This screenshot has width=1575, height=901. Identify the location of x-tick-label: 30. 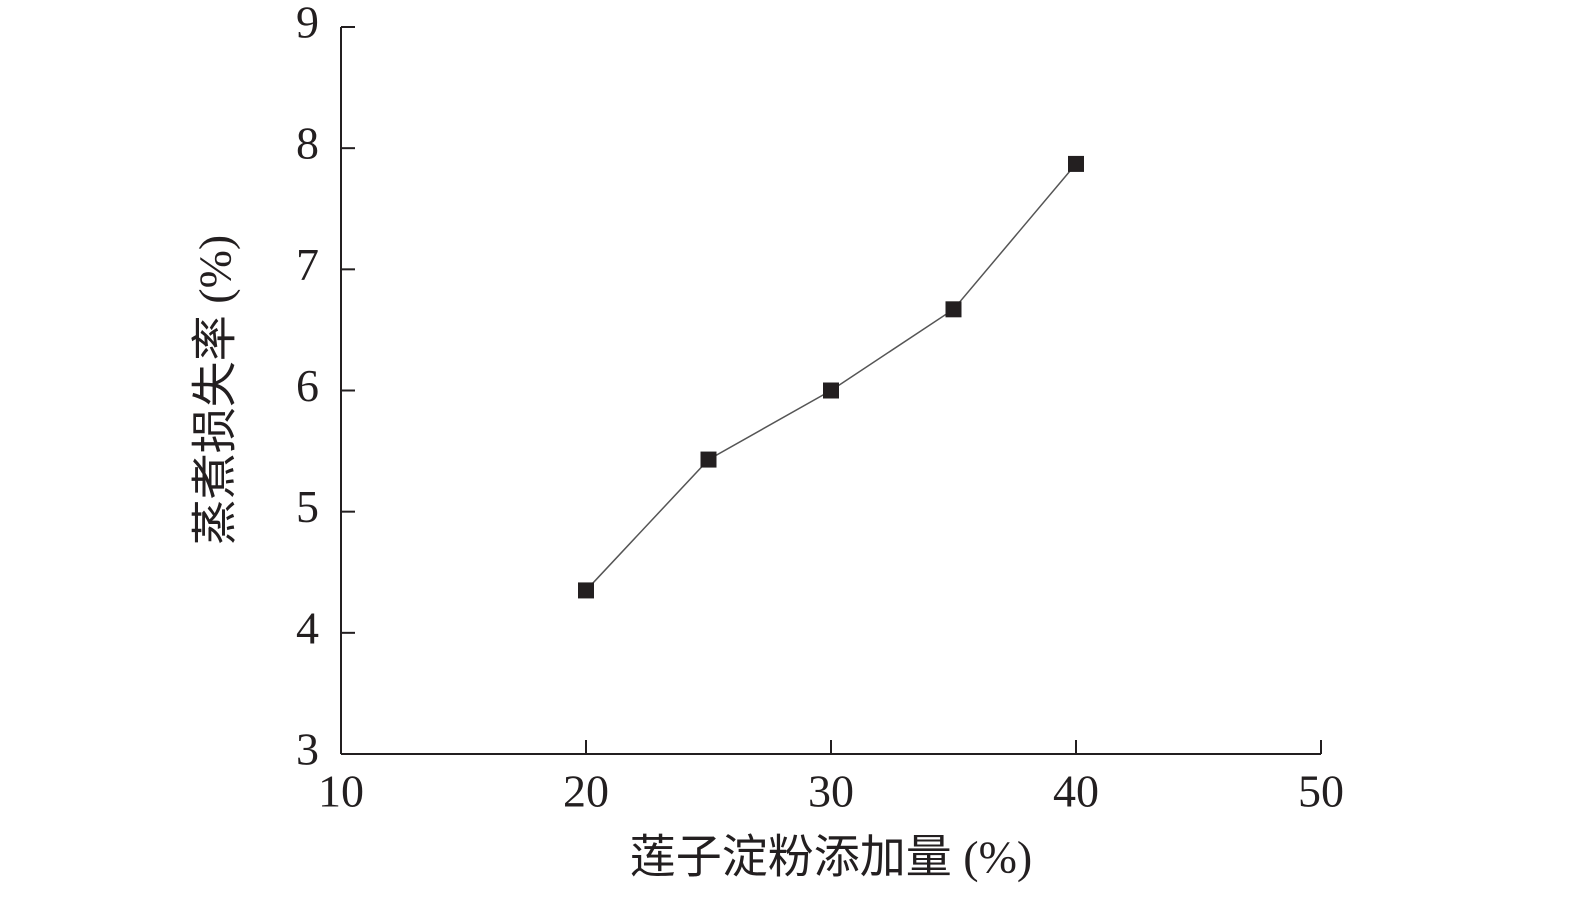
(831, 791).